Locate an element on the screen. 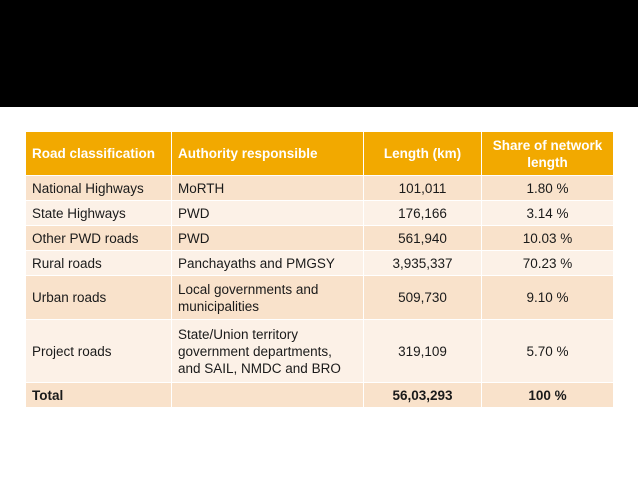 Image resolution: width=638 pixels, height=493 pixels. cell-road-classification: Other PWD roads is located at coordinates (98, 238).